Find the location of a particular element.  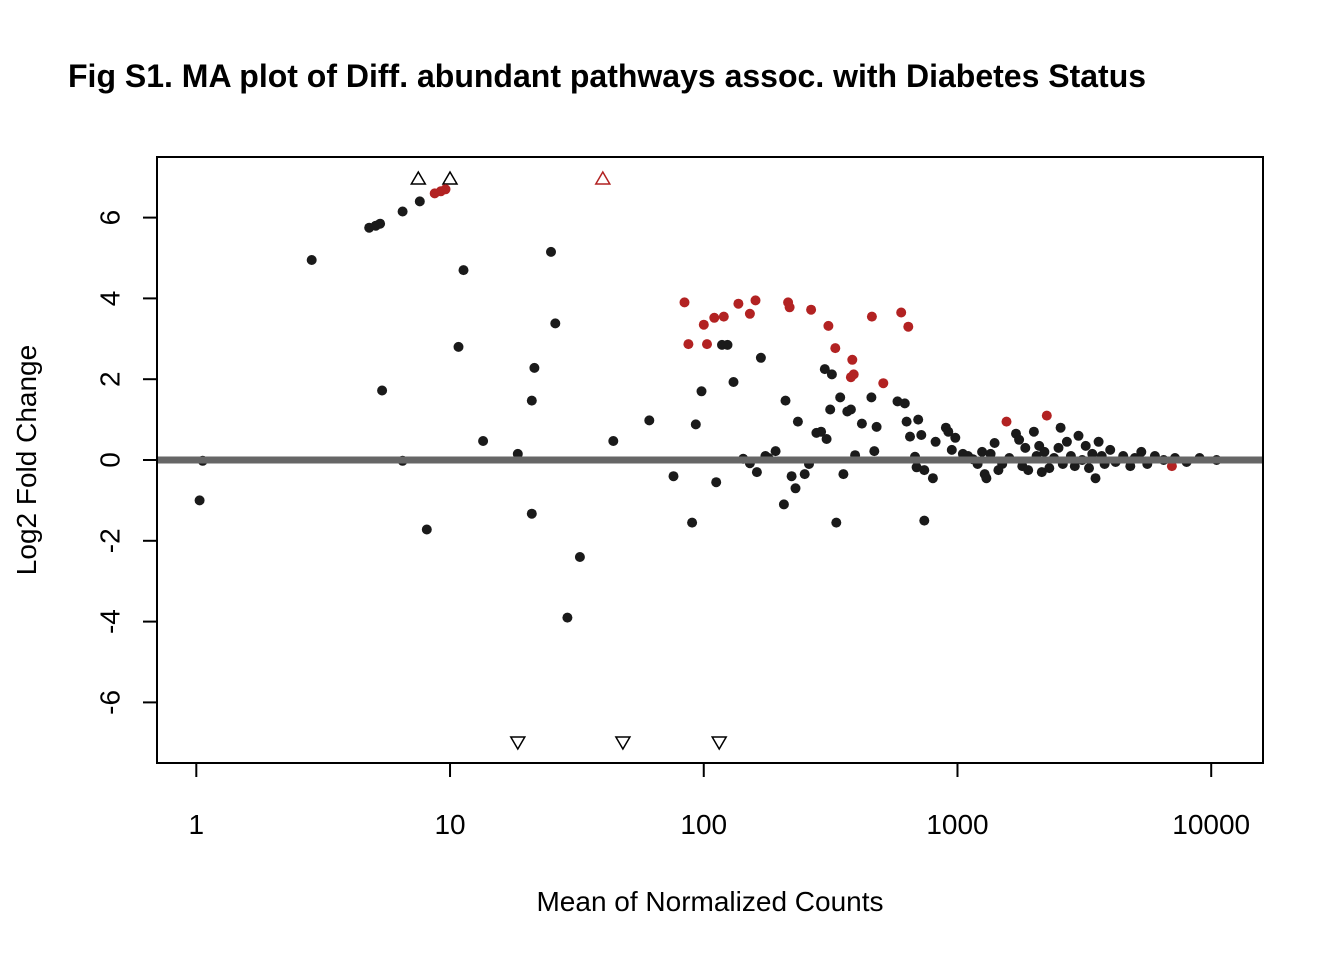

y-axis: -6 -4 -2 0 2 4 6 is located at coordinates (126, 462).